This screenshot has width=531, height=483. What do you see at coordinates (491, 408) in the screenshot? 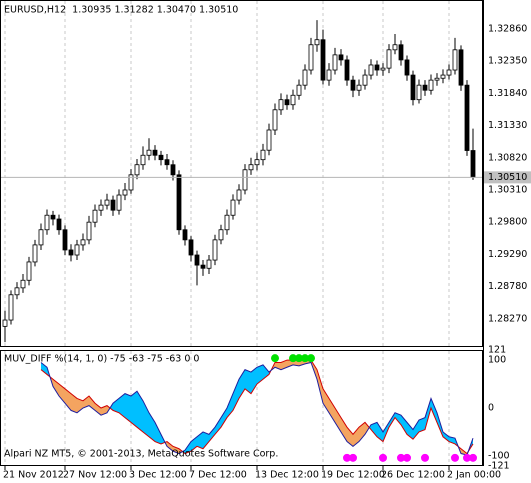
I see `y-tick-label: 0` at bounding box center [491, 408].